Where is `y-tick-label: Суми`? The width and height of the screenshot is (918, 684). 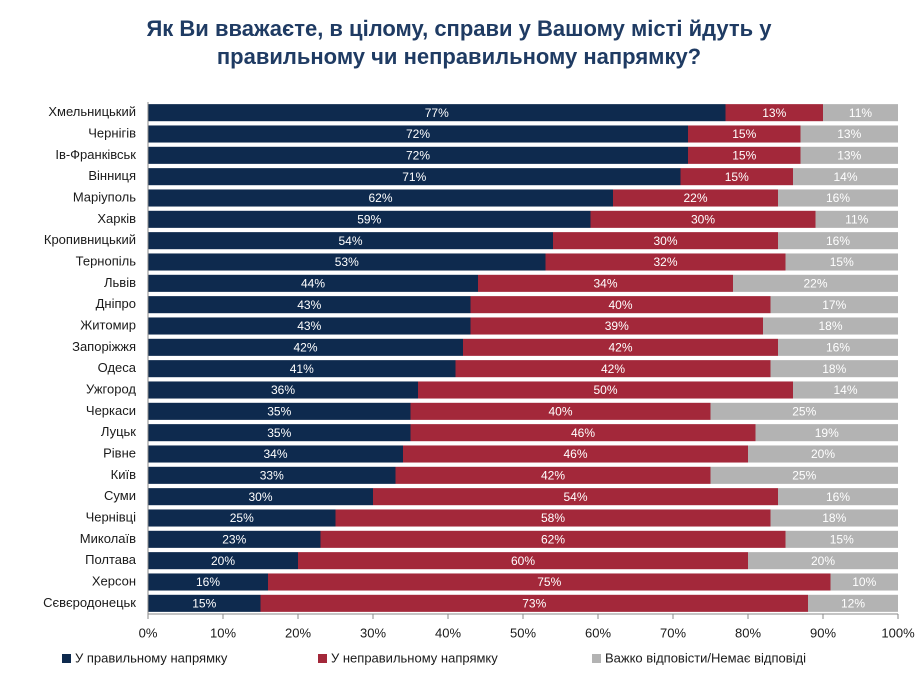 y-tick-label: Суми is located at coordinates (120, 495).